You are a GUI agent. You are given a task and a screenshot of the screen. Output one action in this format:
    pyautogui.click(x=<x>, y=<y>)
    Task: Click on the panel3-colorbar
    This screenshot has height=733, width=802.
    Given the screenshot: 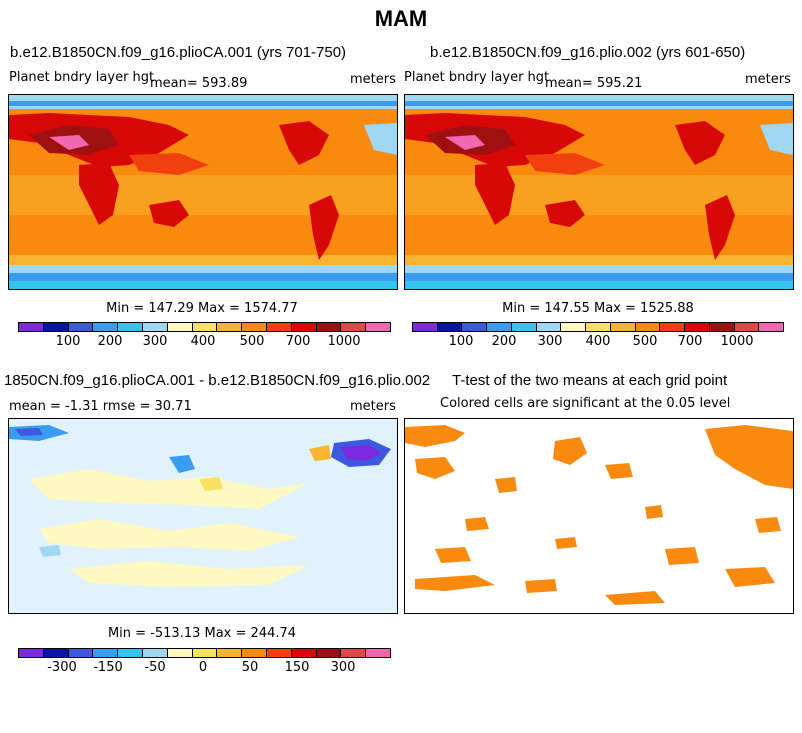 What is the action you would take?
    pyautogui.click(x=204, y=653)
    